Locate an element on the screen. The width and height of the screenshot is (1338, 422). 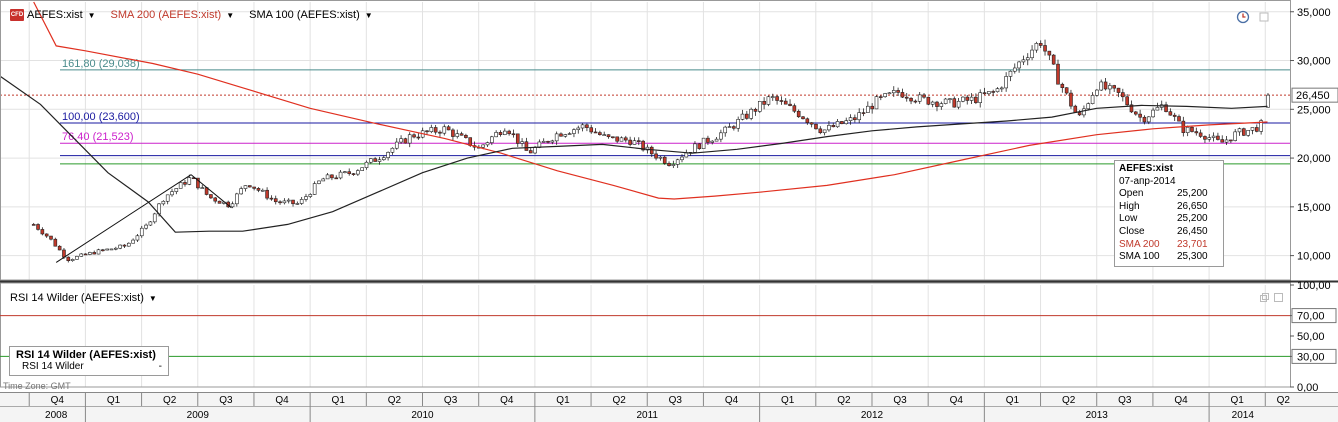
rsi-info-label: RSI 14 Wilder is located at coordinates (53, 366).